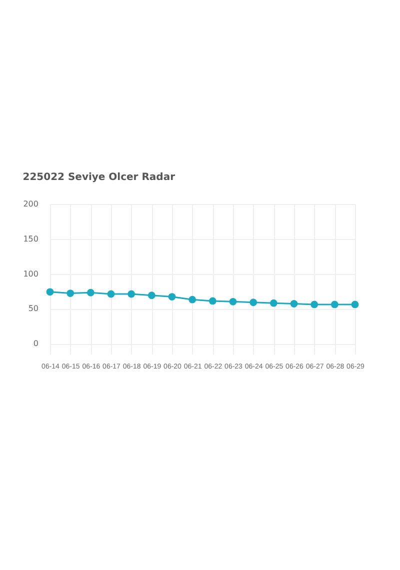  I want to click on y-tick-label: 100, so click(30, 273).